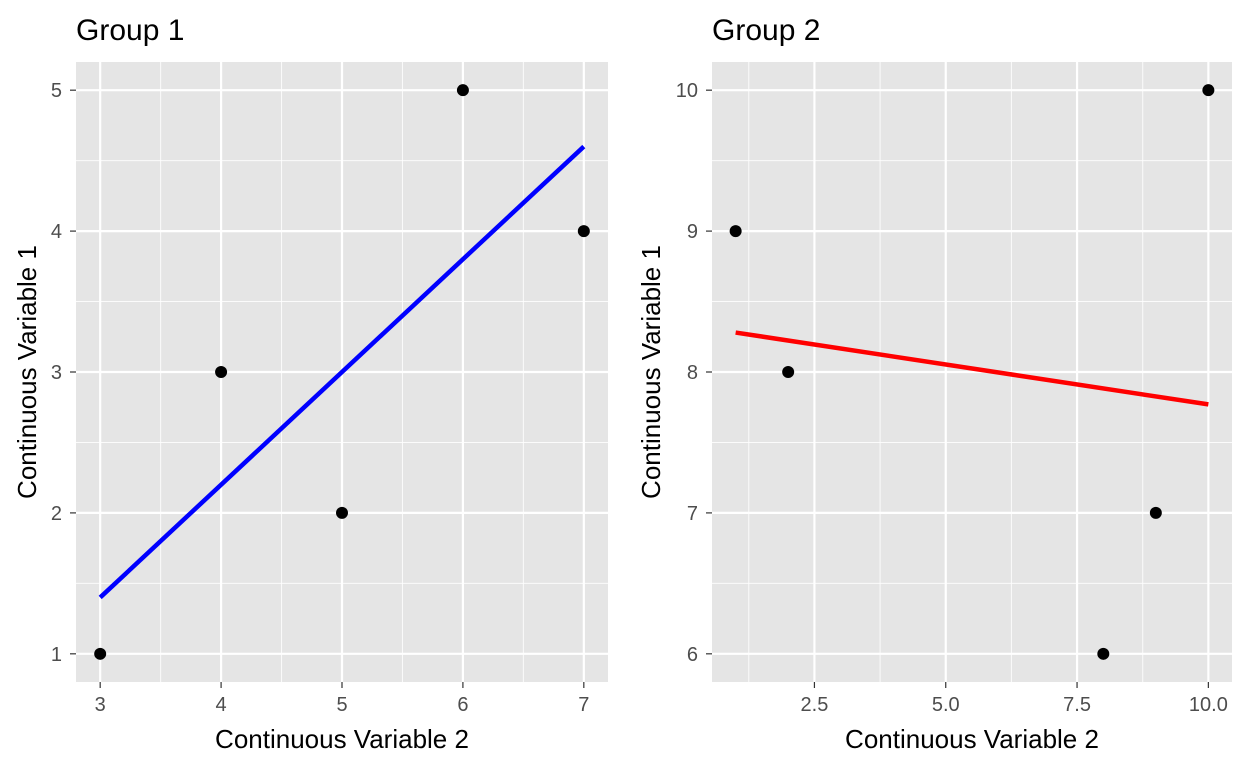  Describe the element at coordinates (56, 655) in the screenshot. I see `y-tick-label: 1` at that location.